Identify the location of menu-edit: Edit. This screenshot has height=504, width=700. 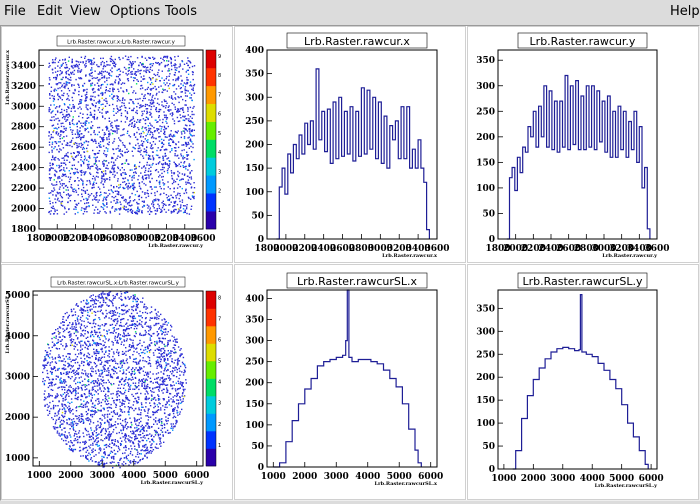
(49, 11).